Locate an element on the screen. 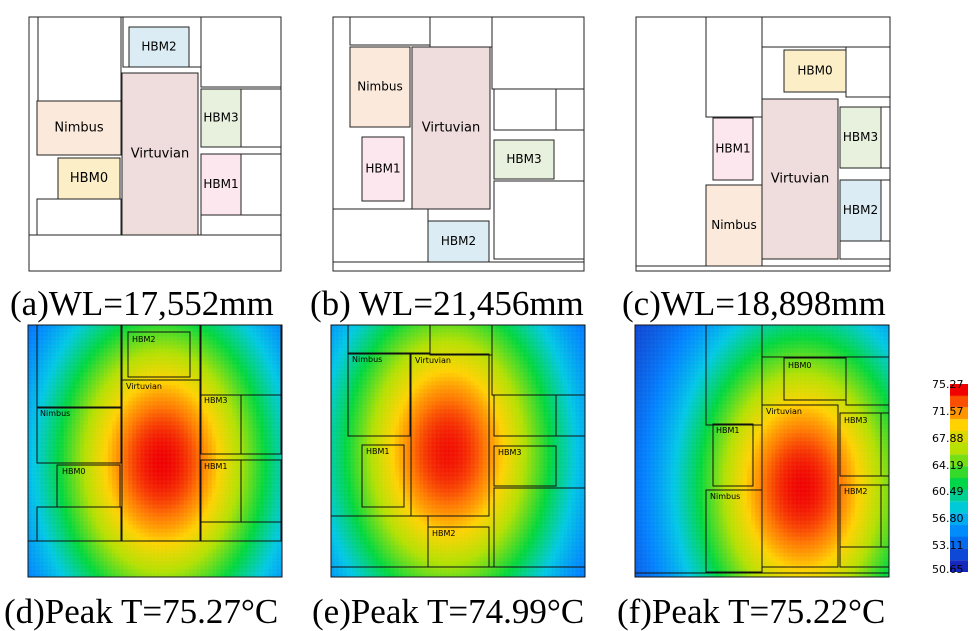  colorbar is located at coordinates (959, 478).